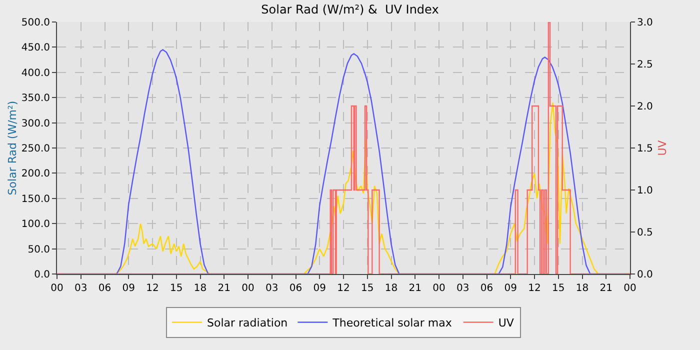 This screenshot has width=700, height=350. What do you see at coordinates (645, 23) in the screenshot?
I see `y2-tick-label: 3.0` at bounding box center [645, 23].